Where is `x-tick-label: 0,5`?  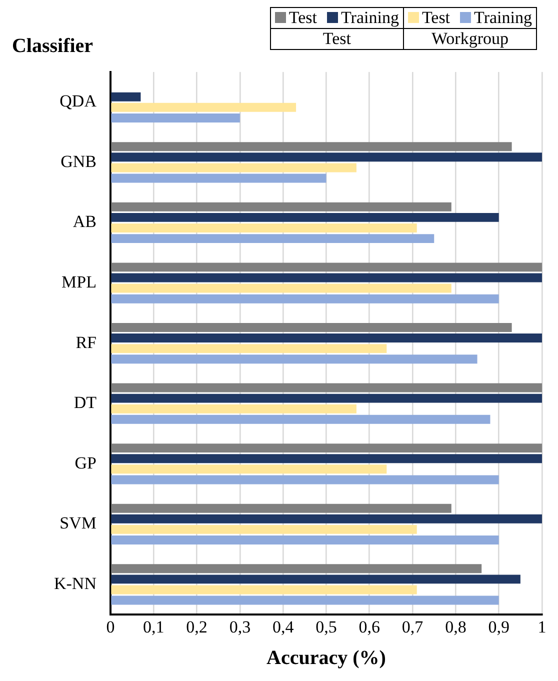 x-tick-label: 0,5 is located at coordinates (326, 626).